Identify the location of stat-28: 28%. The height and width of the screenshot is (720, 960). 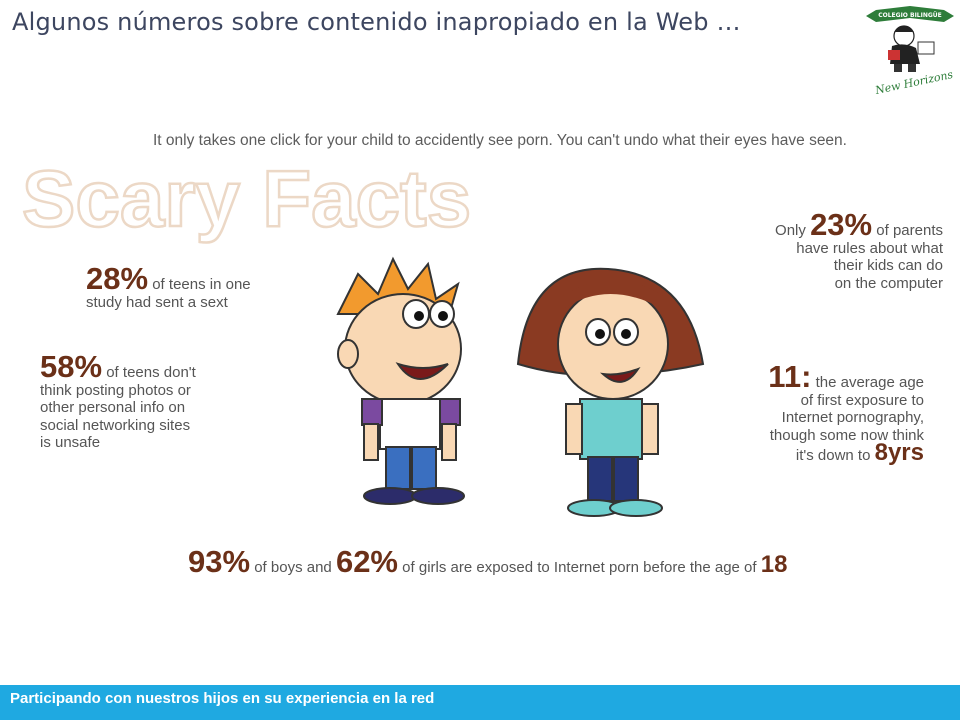
(117, 278).